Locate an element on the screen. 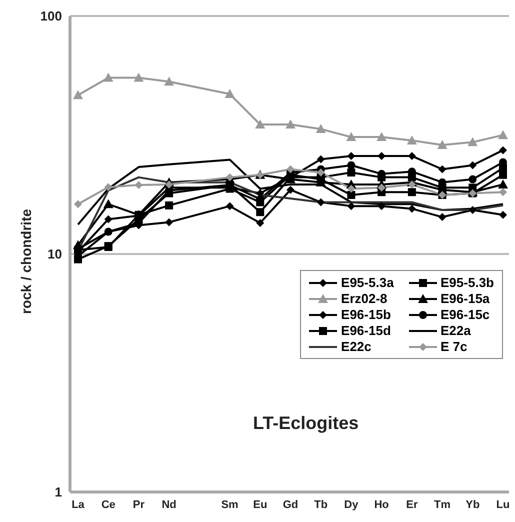 This screenshot has width=515, height=522. x-tick-label: Gd is located at coordinates (290, 504).